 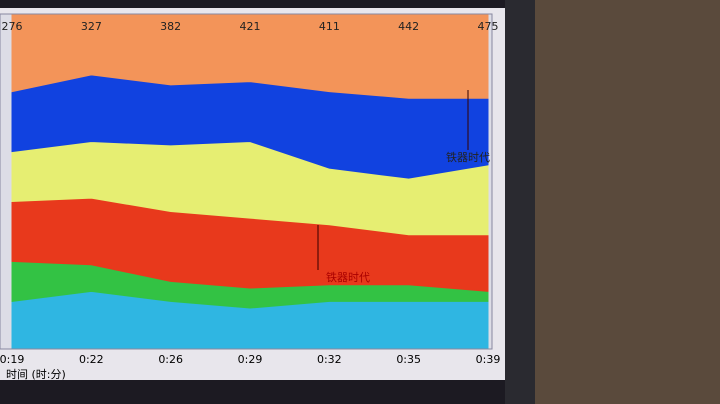 What do you see at coordinates (91, 26) in the screenshot?
I see `top-label: 327` at bounding box center [91, 26].